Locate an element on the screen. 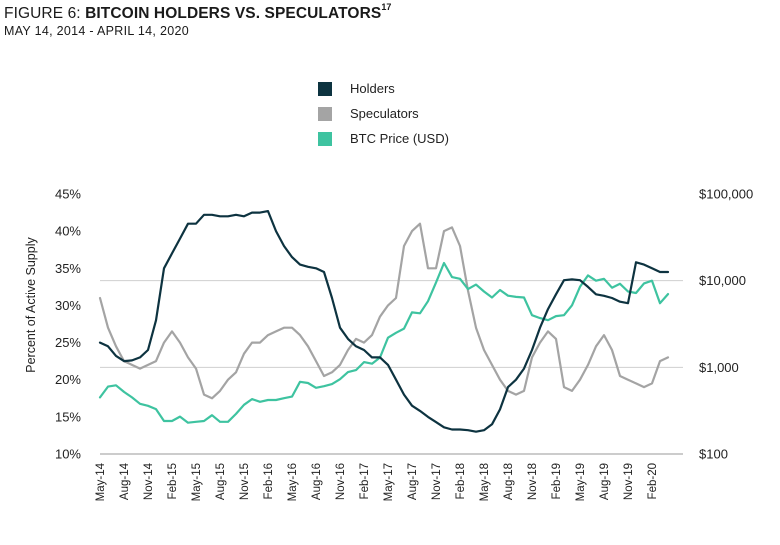 The width and height of the screenshot is (780, 545). x-tick-label: Aug-17 is located at coordinates (413, 481).